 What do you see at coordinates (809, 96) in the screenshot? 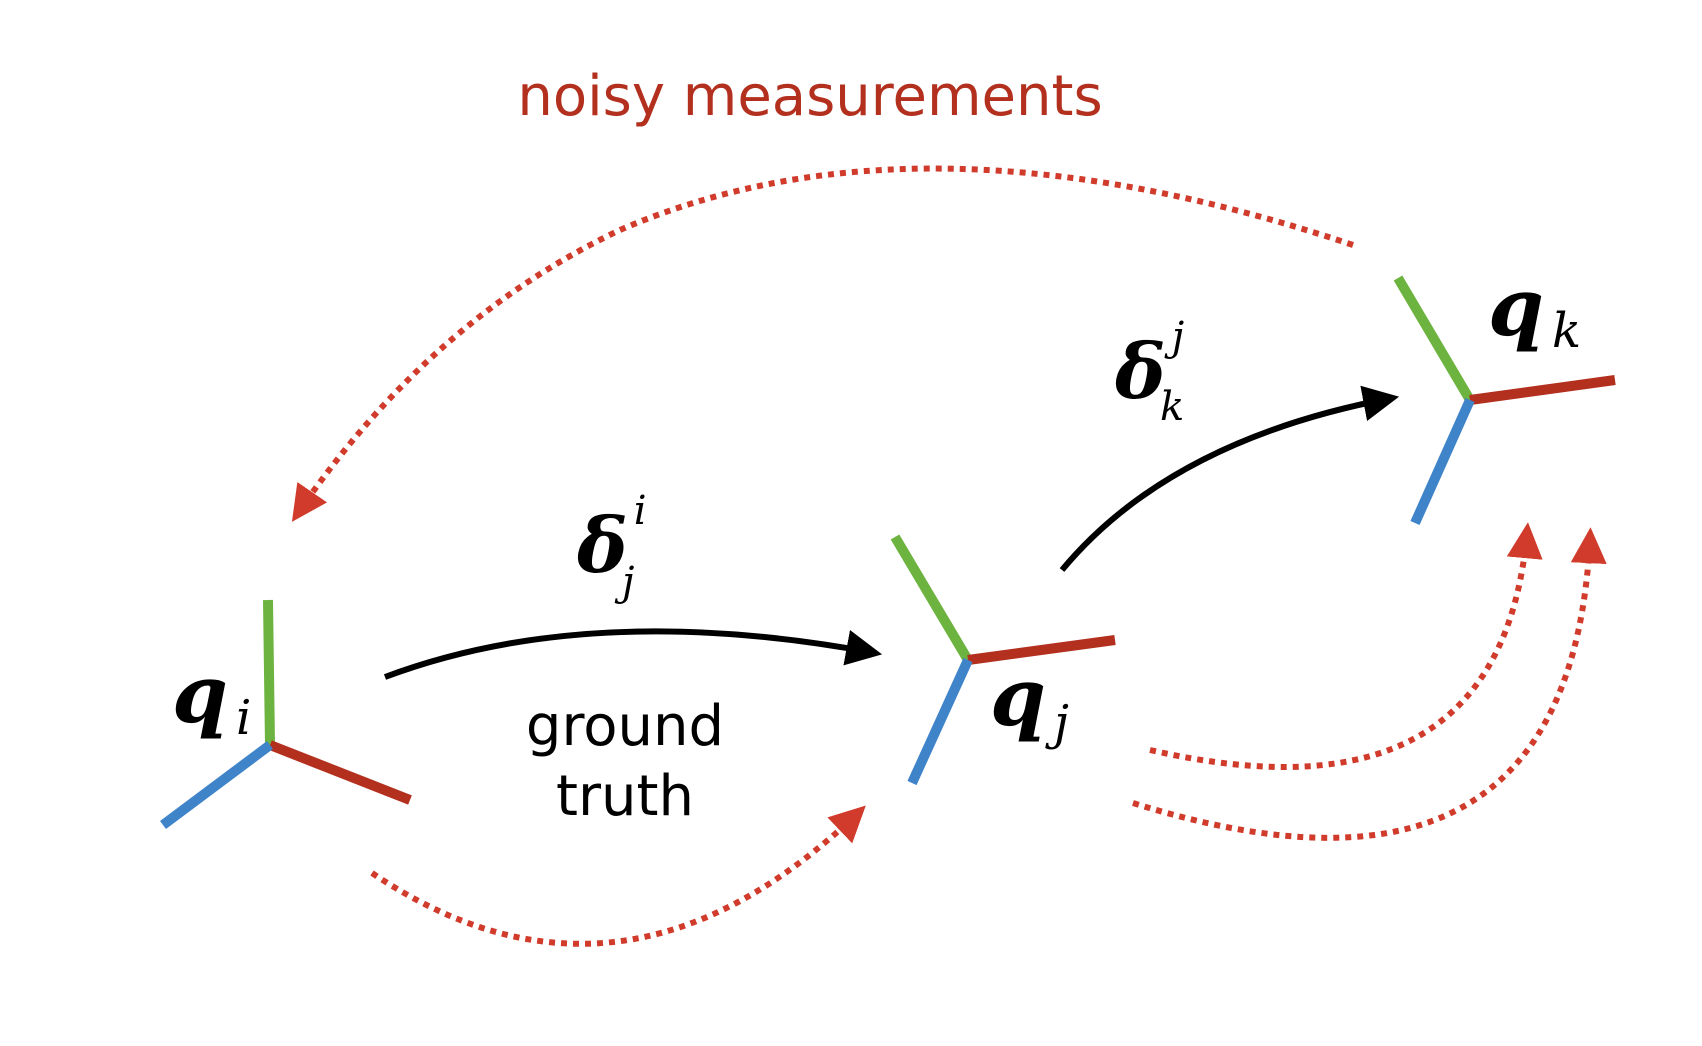
I see `title: noisy measurements` at bounding box center [809, 96].